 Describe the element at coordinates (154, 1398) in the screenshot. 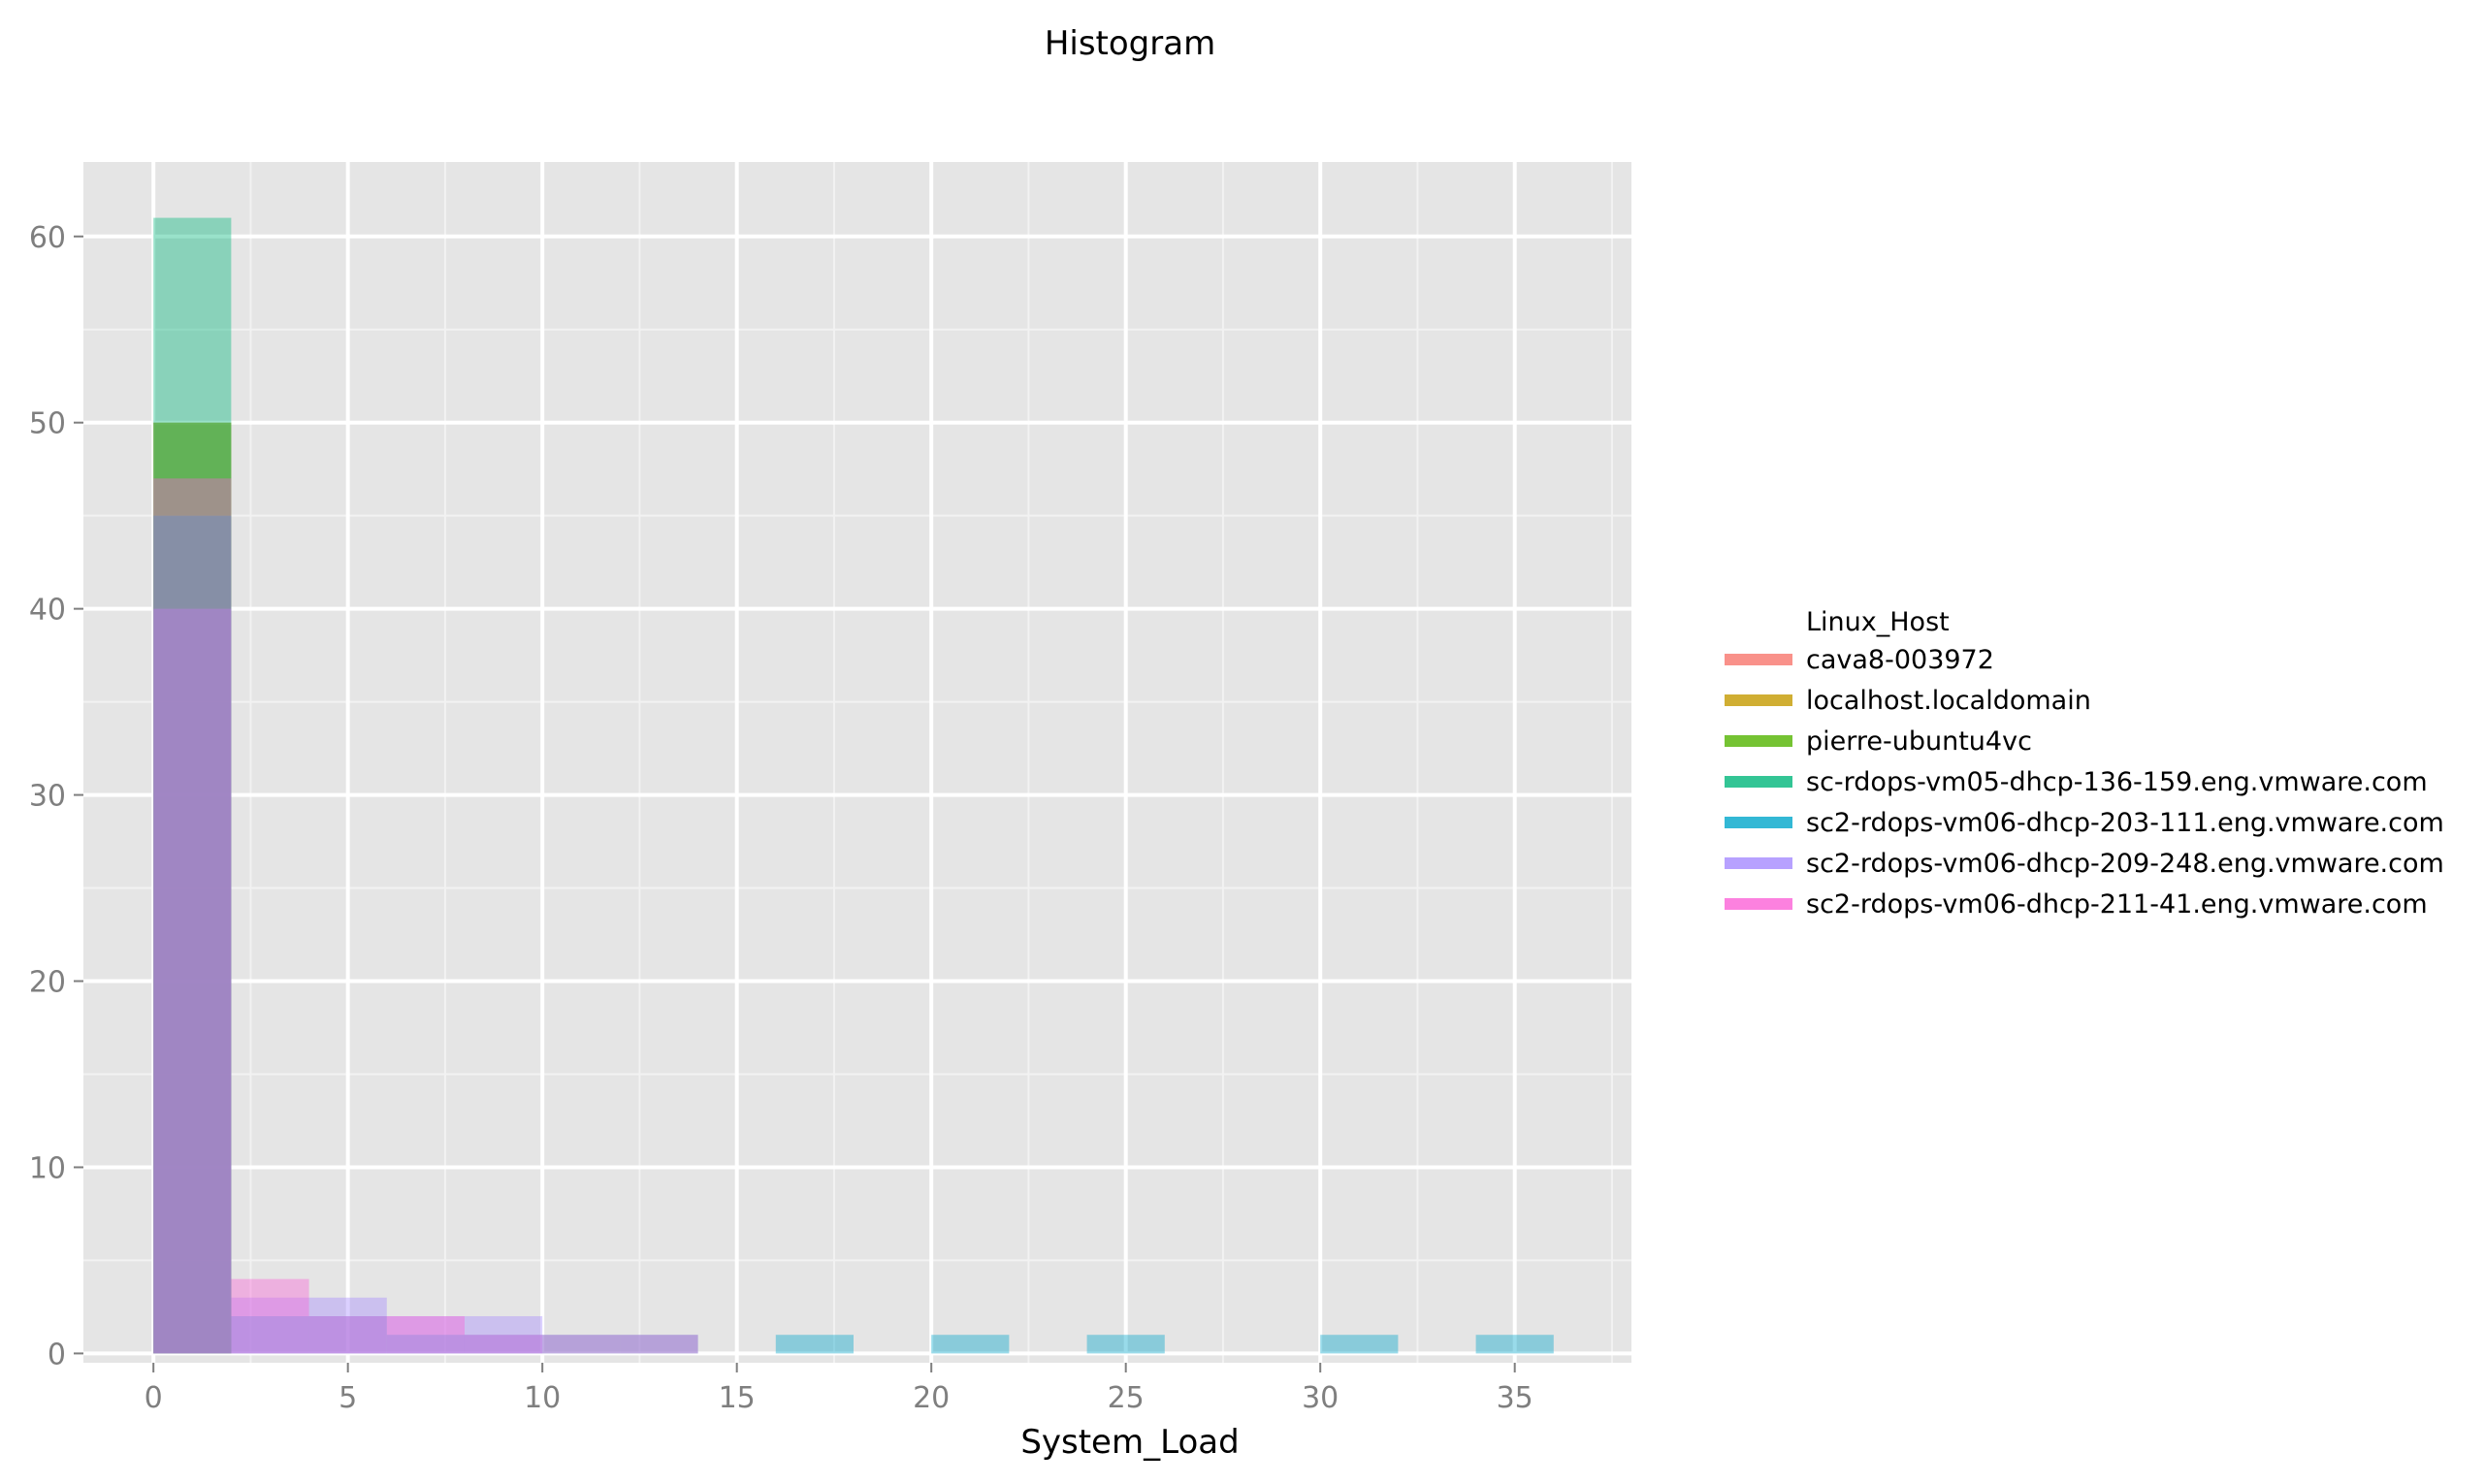

I see `x-tick-label: 0` at that location.